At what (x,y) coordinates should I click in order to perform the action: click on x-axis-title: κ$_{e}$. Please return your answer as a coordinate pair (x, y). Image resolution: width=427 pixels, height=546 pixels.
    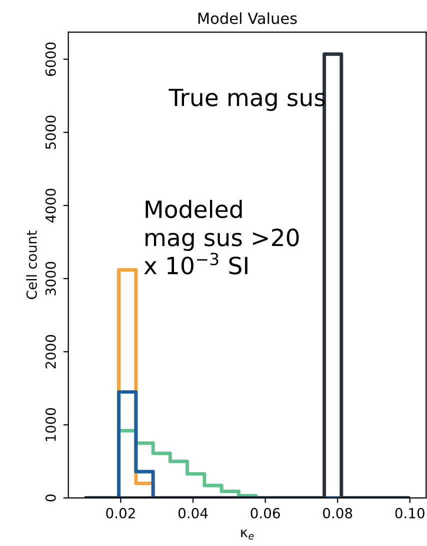
    Looking at the image, I should click on (247, 535).